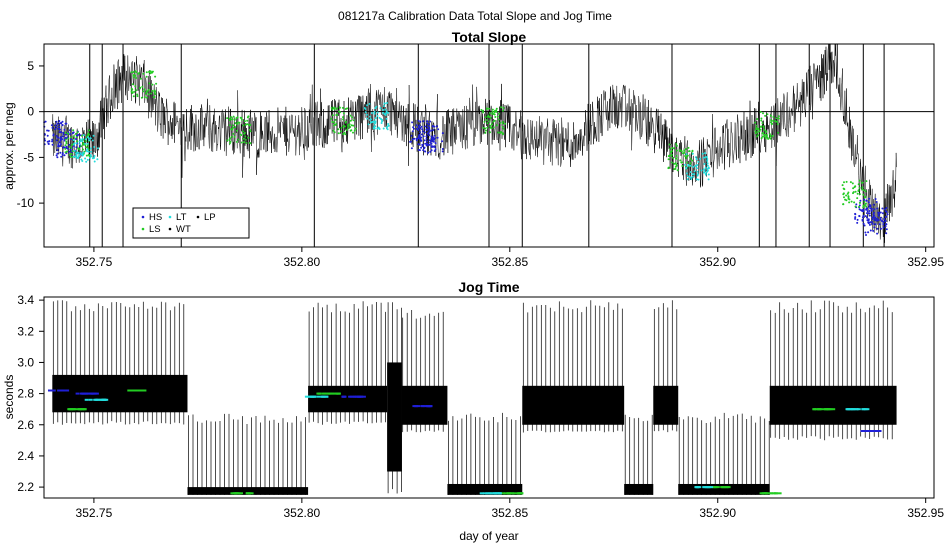 The image size is (950, 550). I want to click on total-slope-title: Total Slope, so click(489, 37).